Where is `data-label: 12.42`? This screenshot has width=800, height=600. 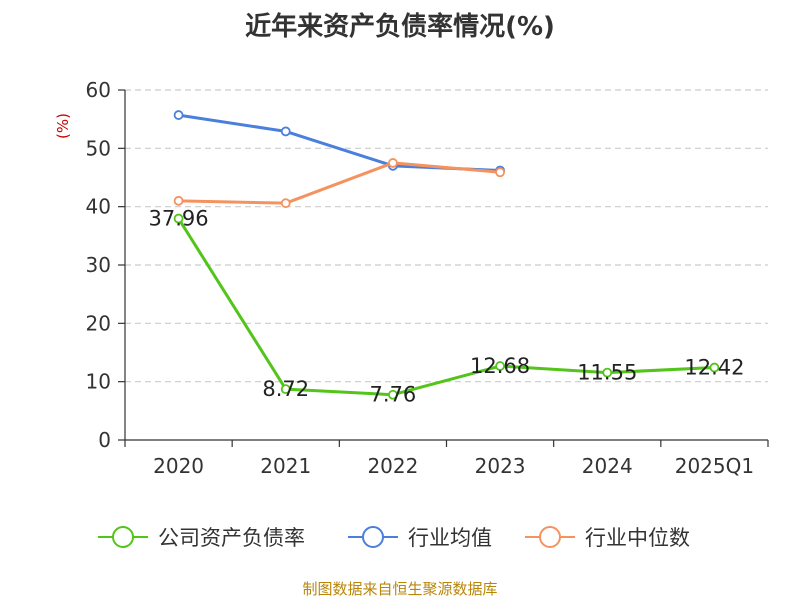 data-label: 12.42 is located at coordinates (714, 368).